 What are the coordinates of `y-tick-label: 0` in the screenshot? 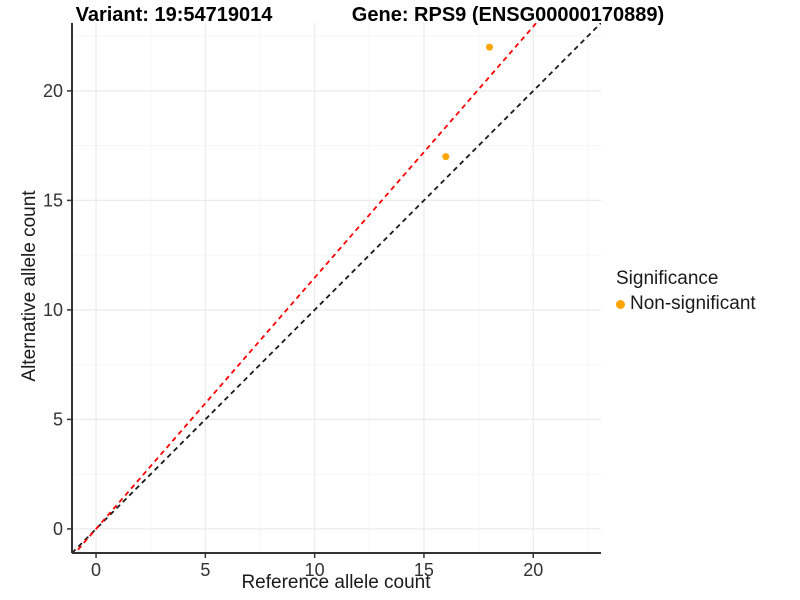 It's located at (58, 529).